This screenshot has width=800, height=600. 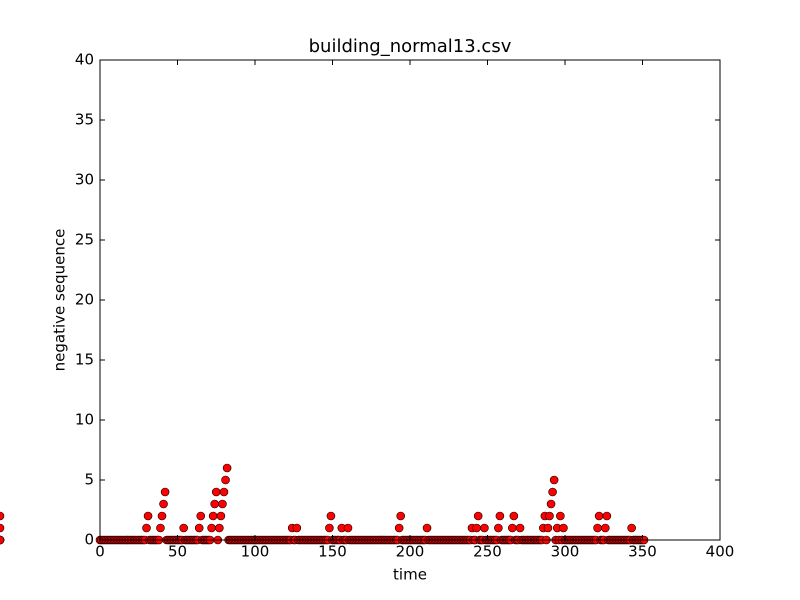 I want to click on plot-area, so click(x=324, y=504).